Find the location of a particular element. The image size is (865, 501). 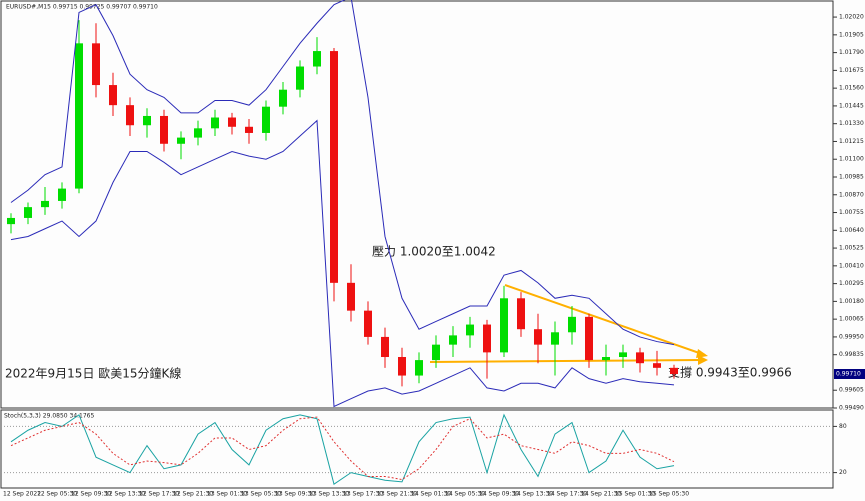

x-tick-label: 15 Sep 01:30 is located at coordinates (635, 494).